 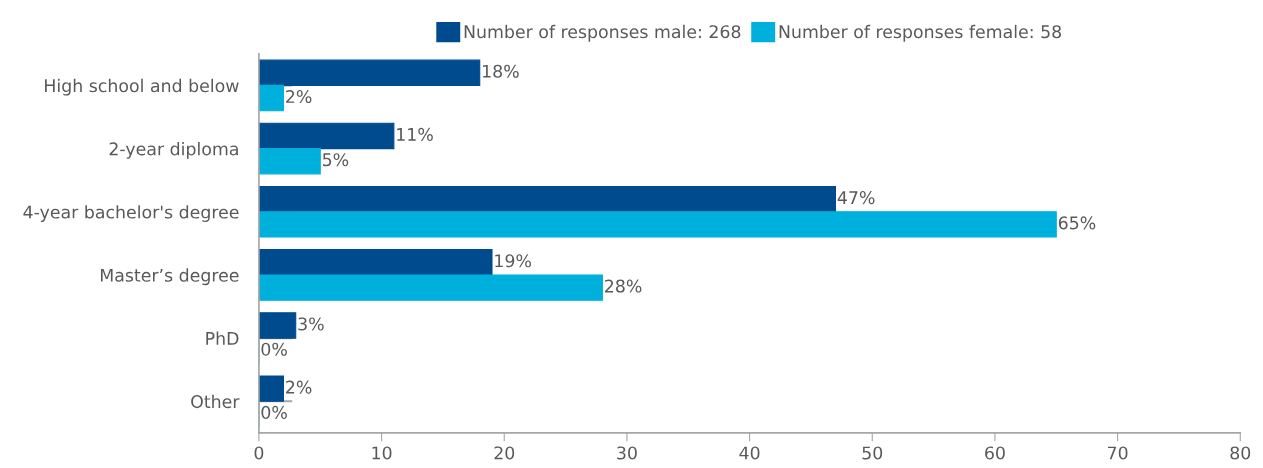 What do you see at coordinates (504, 453) in the screenshot?
I see `x-tick-label: 20` at bounding box center [504, 453].